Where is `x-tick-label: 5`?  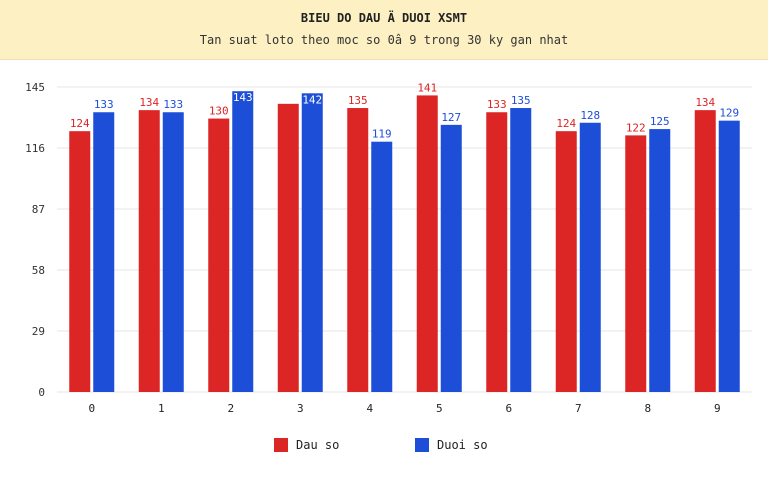 x-tick-label: 5 is located at coordinates (439, 408).